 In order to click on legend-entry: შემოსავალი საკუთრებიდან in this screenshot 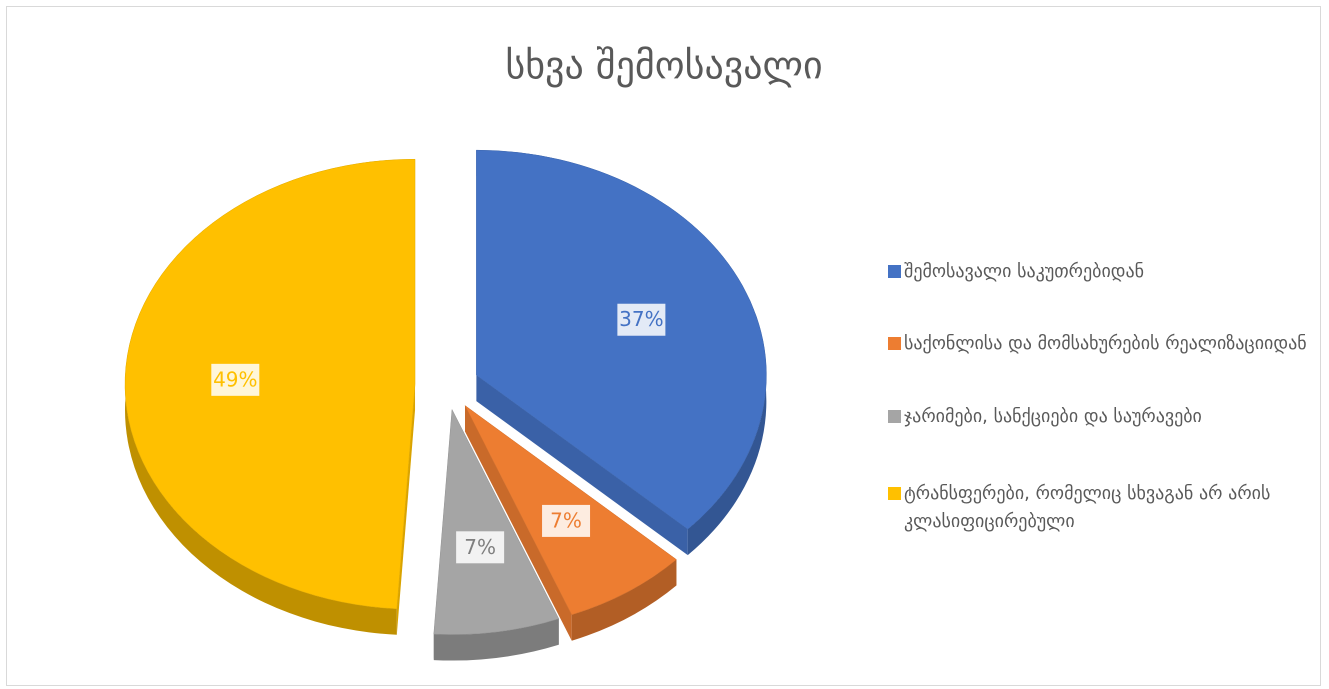, I will do `click(1098, 272)`.